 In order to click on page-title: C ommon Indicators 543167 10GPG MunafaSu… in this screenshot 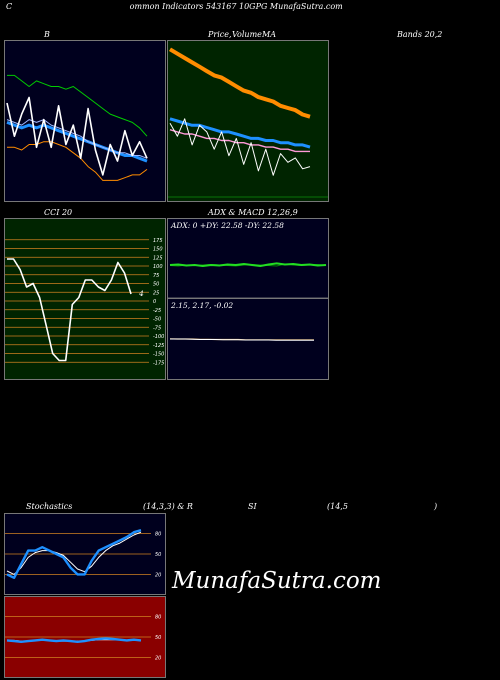, I will do `click(174, 6)`.